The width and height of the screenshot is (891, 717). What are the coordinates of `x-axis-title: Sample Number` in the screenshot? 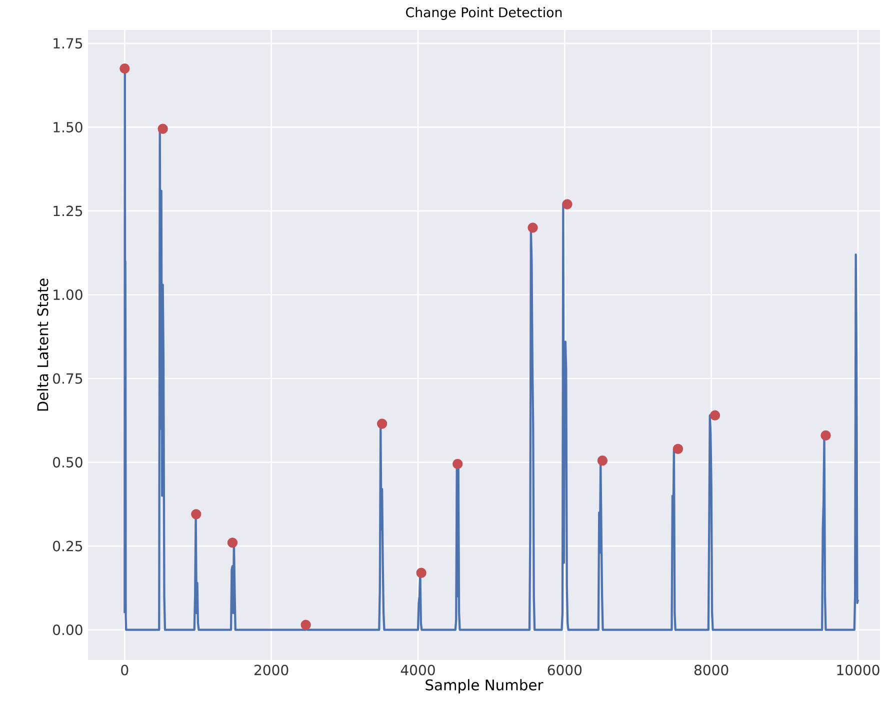 It's located at (485, 686).